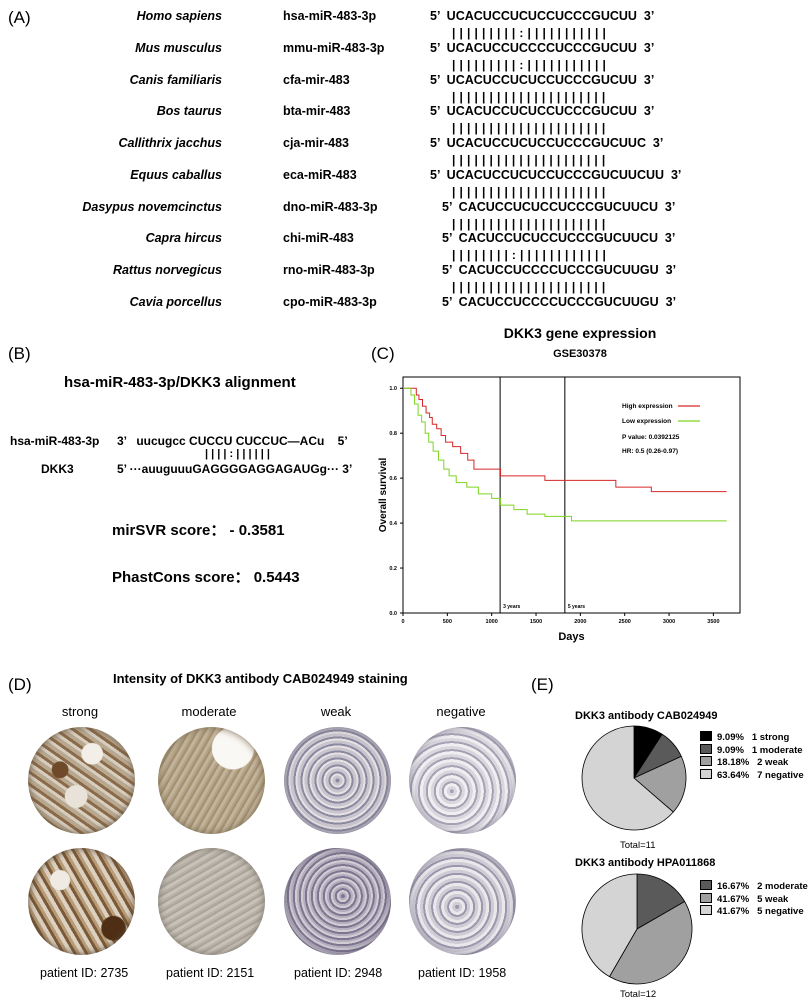  I want to click on legend-label: Low expression, so click(646, 421).